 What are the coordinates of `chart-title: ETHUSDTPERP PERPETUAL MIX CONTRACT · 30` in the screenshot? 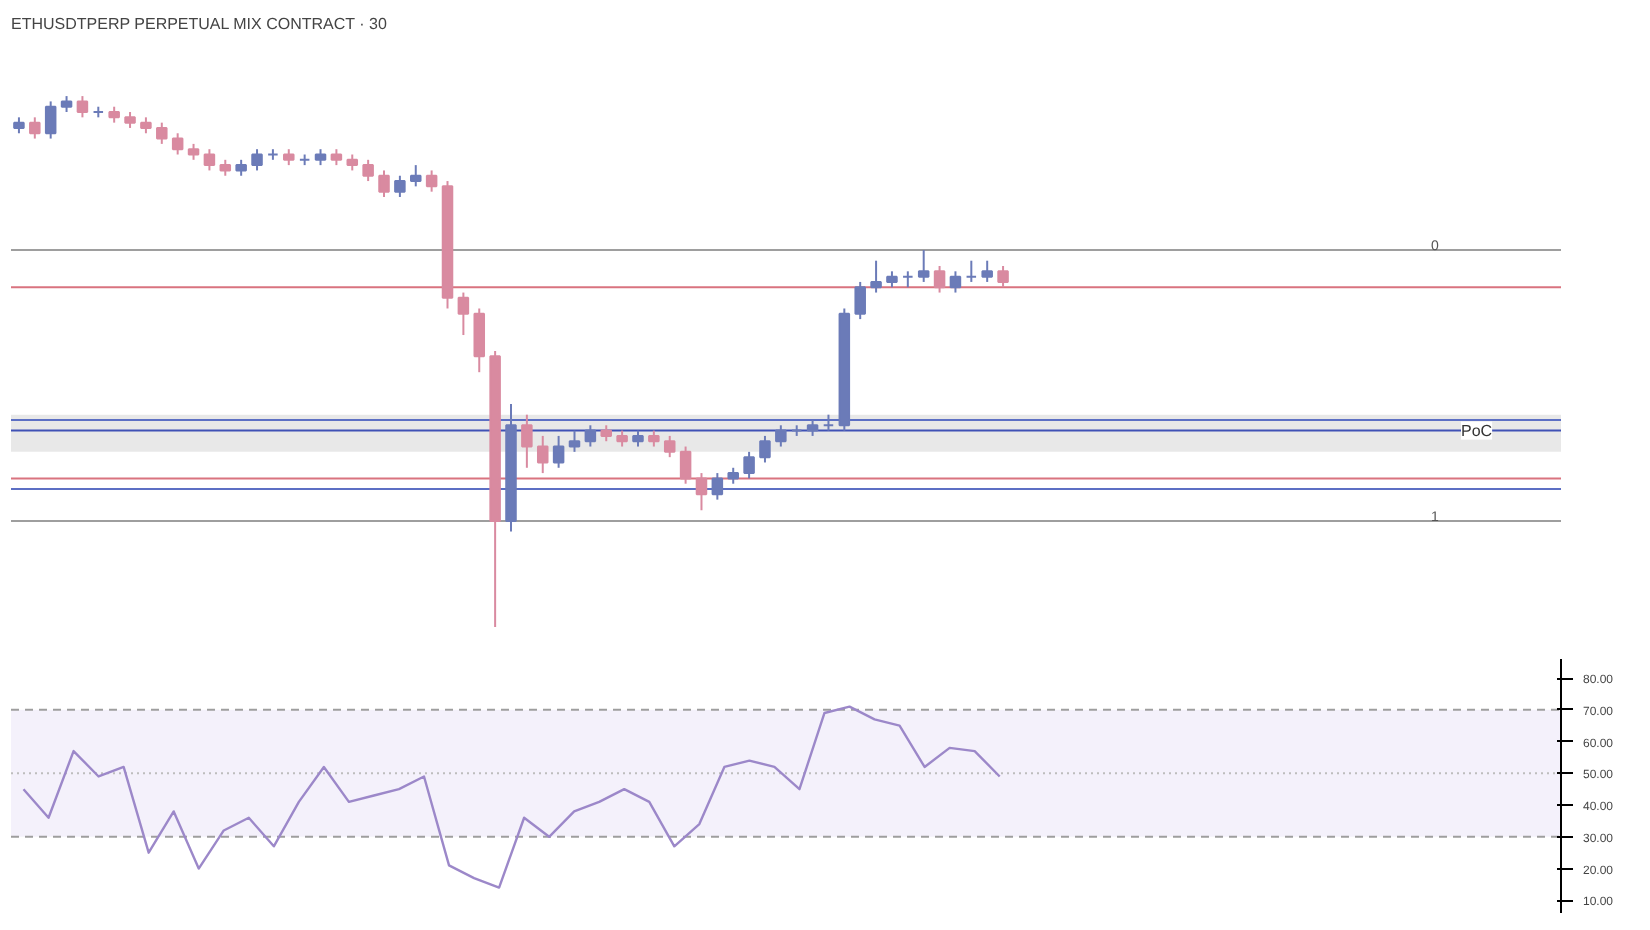 It's located at (199, 24).